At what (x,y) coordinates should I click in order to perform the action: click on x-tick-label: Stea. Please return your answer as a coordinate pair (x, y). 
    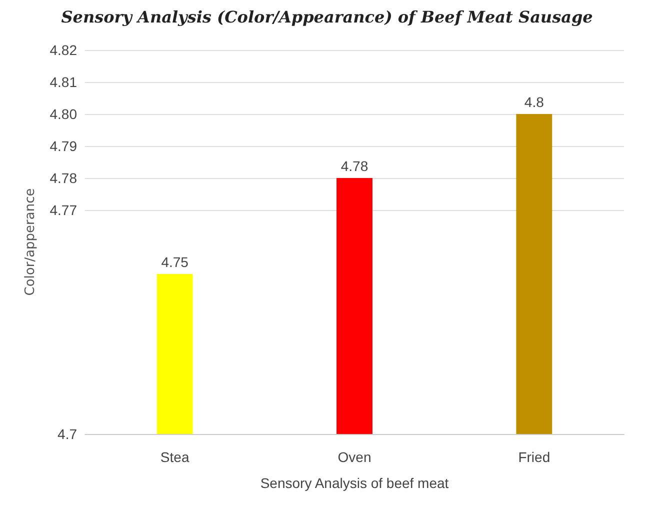
    Looking at the image, I should click on (175, 457).